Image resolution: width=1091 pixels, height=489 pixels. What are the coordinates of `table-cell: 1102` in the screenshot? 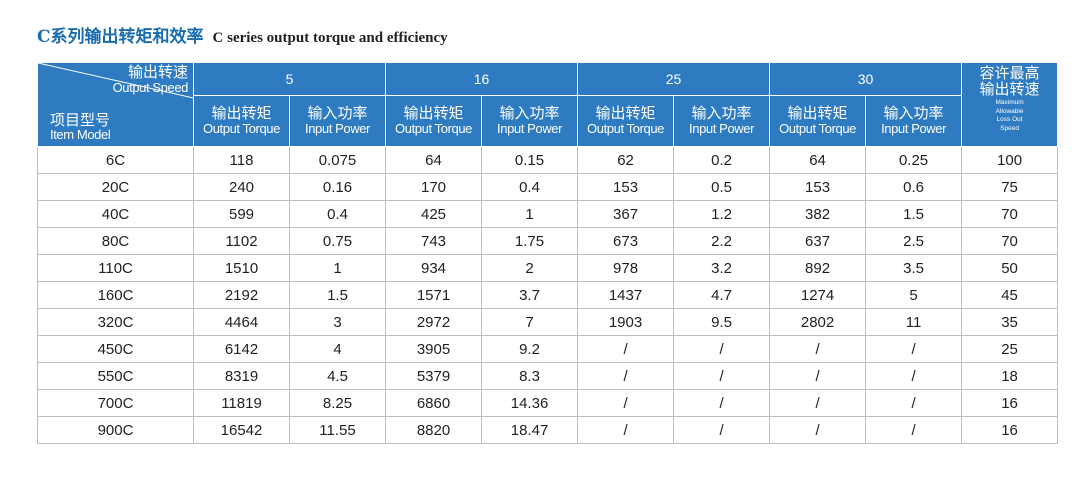 It's located at (241, 241).